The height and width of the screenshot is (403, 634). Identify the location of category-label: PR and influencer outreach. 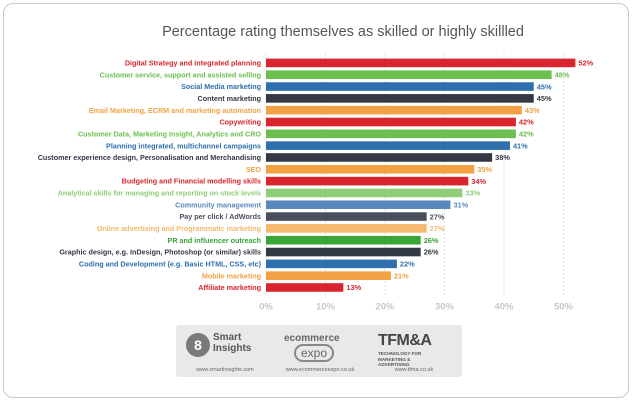
(214, 240).